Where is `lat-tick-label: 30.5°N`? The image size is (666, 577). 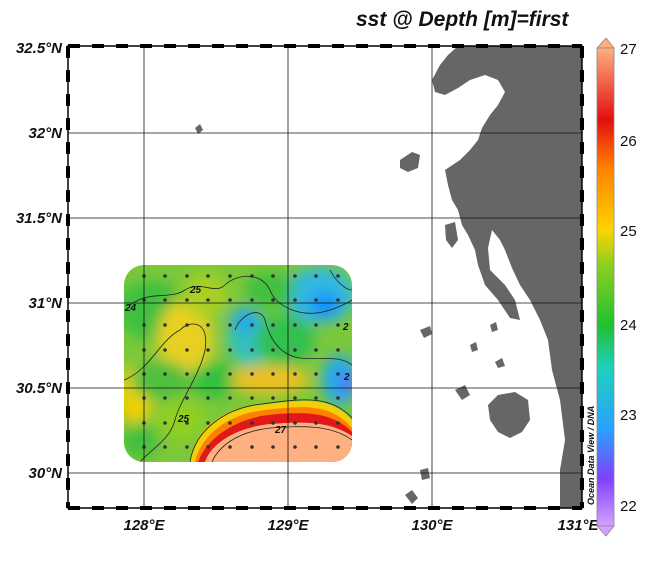 lat-tick-label: 30.5°N is located at coordinates (39, 388).